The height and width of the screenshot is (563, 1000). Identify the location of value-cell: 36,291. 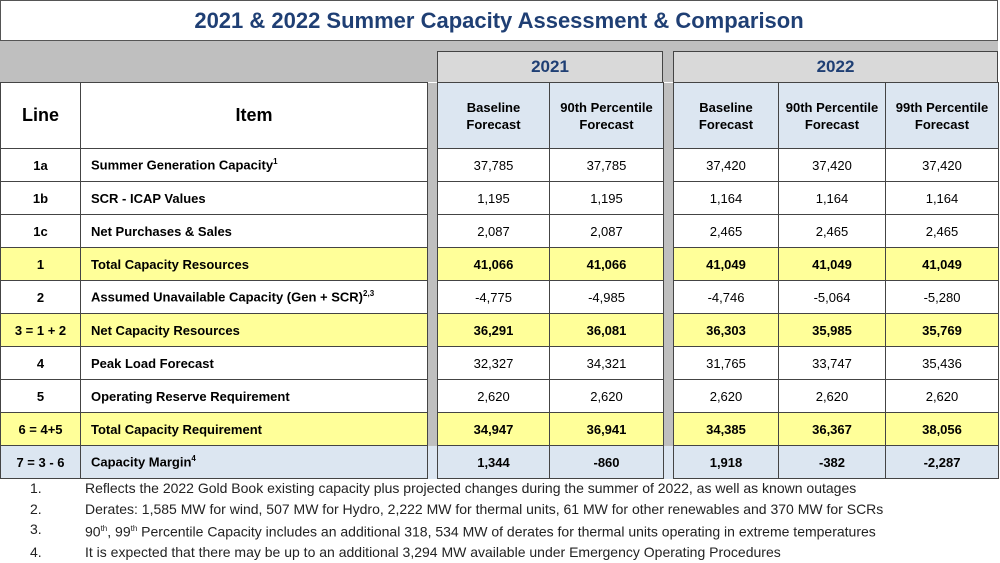
(493, 330).